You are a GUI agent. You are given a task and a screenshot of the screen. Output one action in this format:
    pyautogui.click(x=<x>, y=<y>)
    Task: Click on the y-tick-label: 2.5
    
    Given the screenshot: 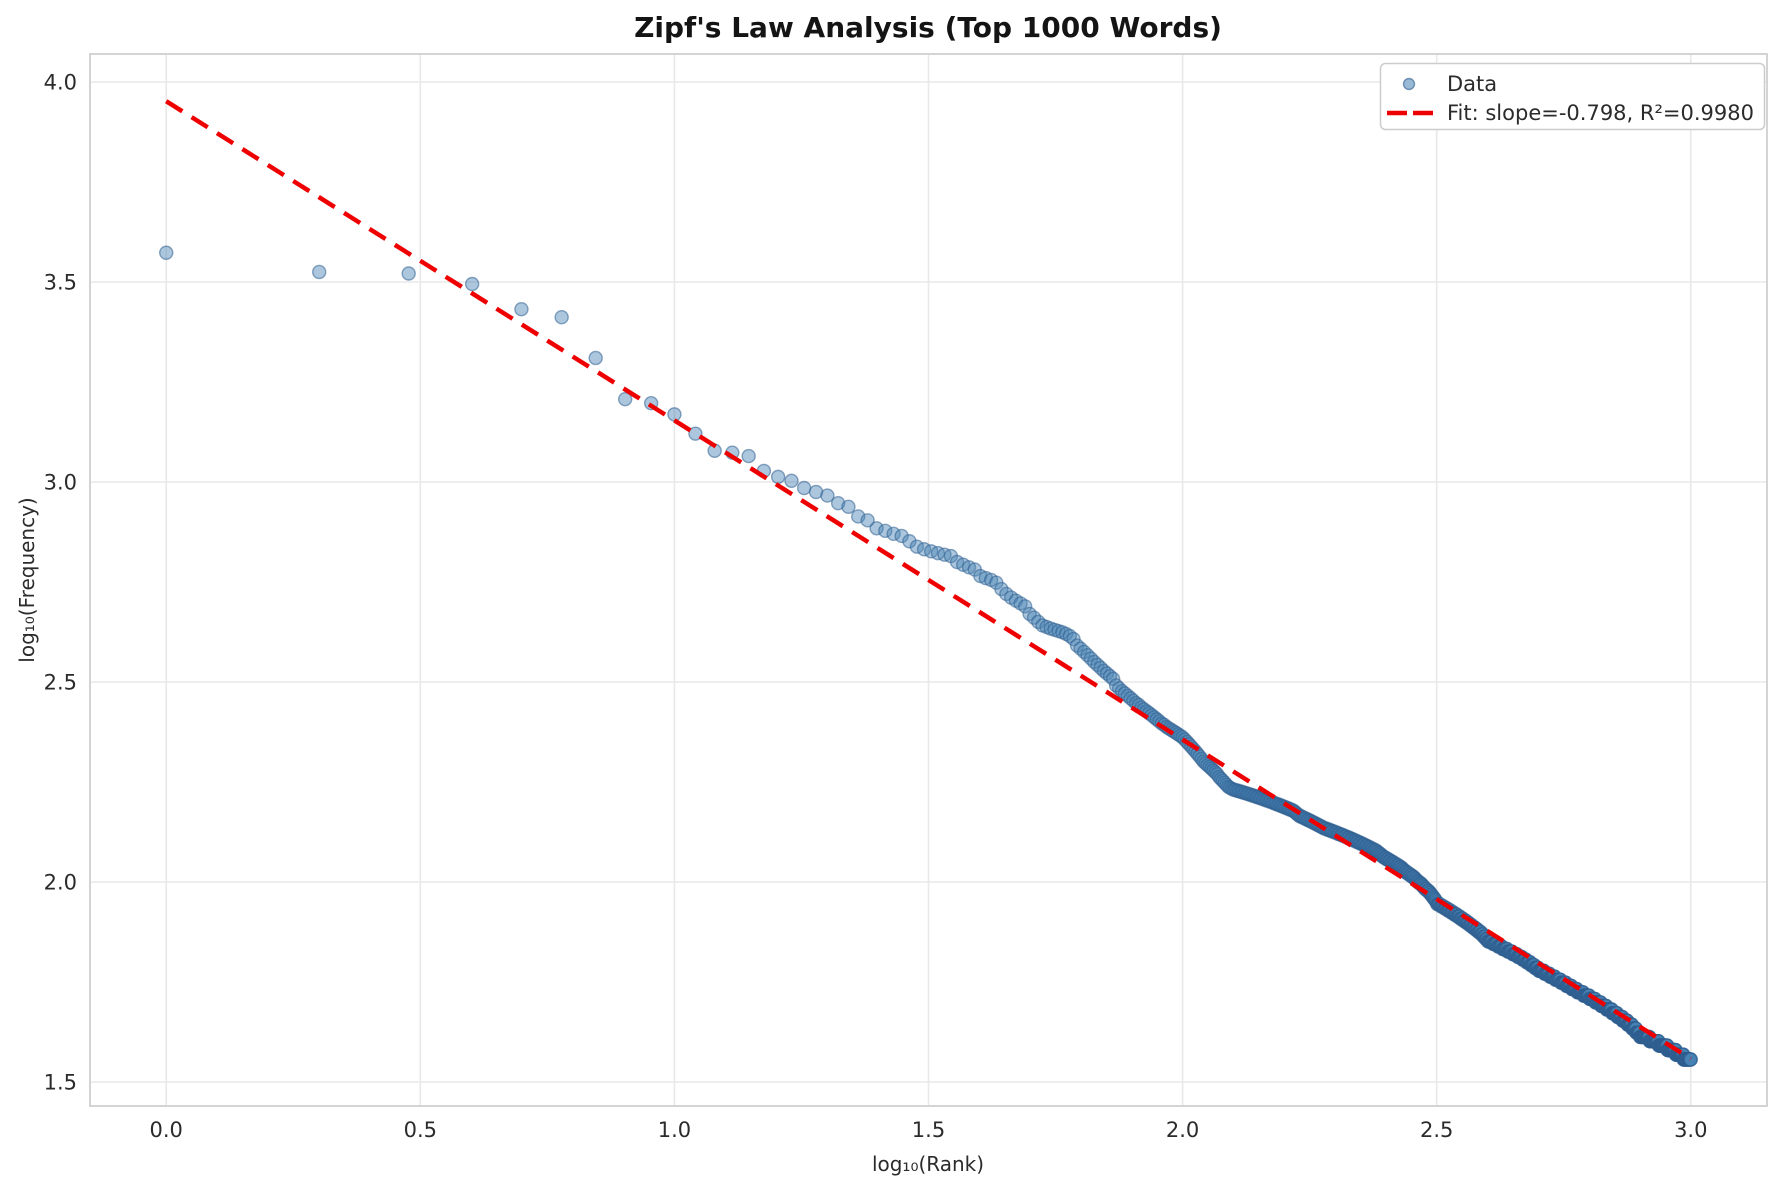 What is the action you would take?
    pyautogui.click(x=60, y=683)
    